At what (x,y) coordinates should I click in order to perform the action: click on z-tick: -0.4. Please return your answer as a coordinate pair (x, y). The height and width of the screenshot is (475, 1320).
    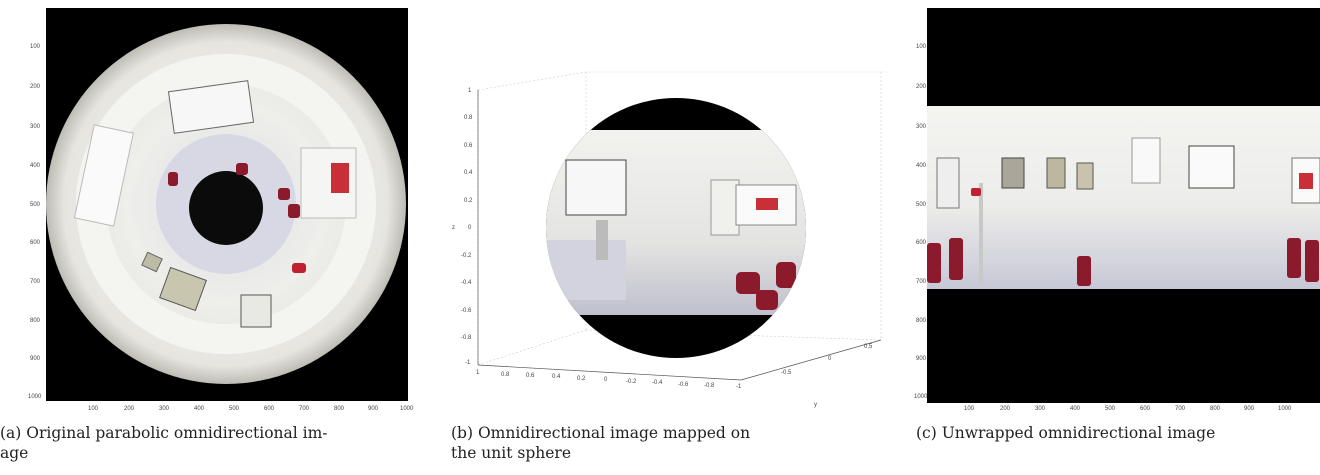
    Looking at the image, I should click on (466, 283).